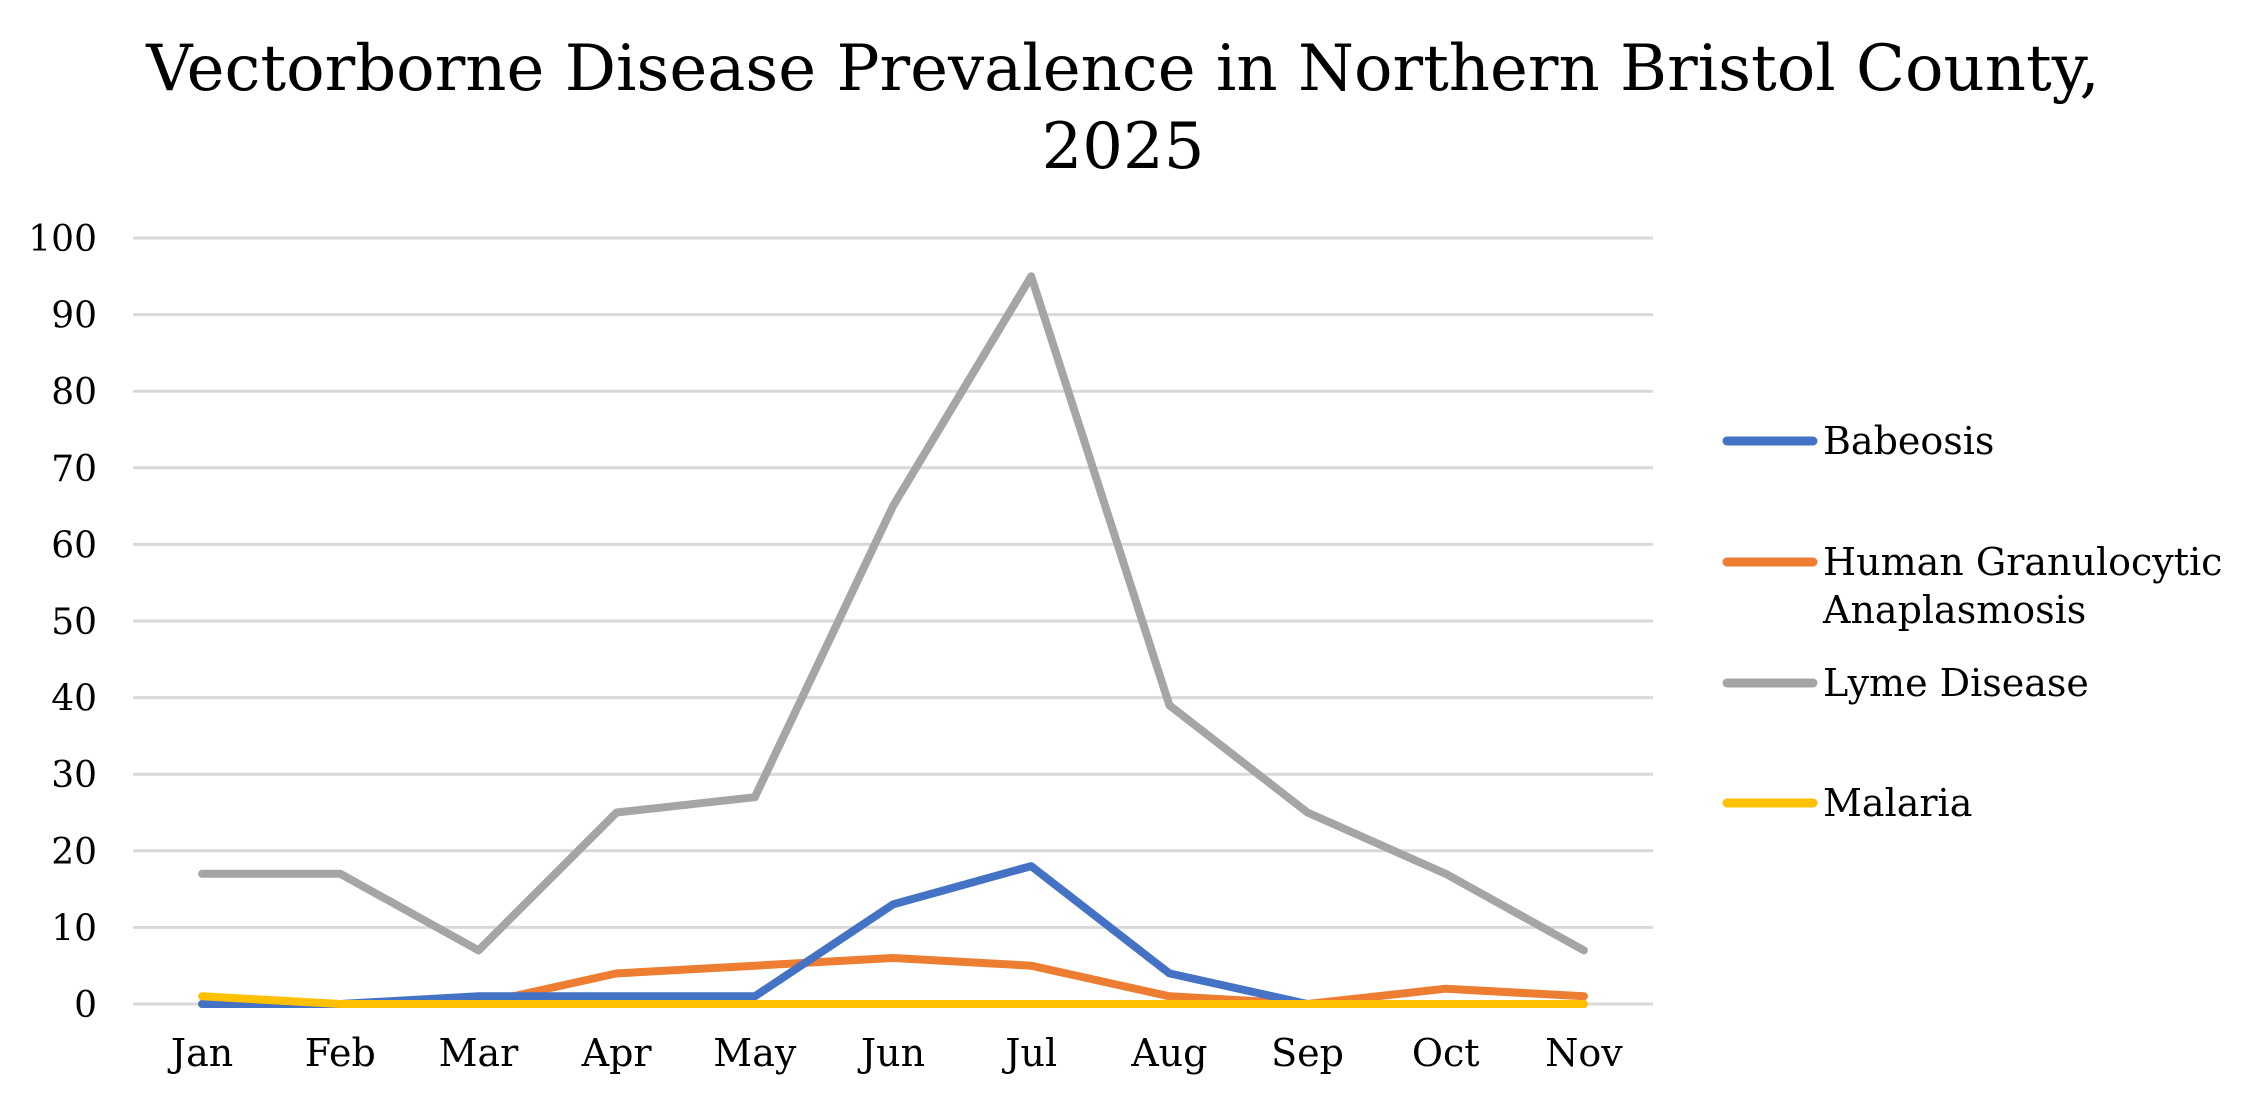 Image resolution: width=2247 pixels, height=1107 pixels. Describe the element at coordinates (62, 239) in the screenshot. I see `y-tick-label: 100` at that location.